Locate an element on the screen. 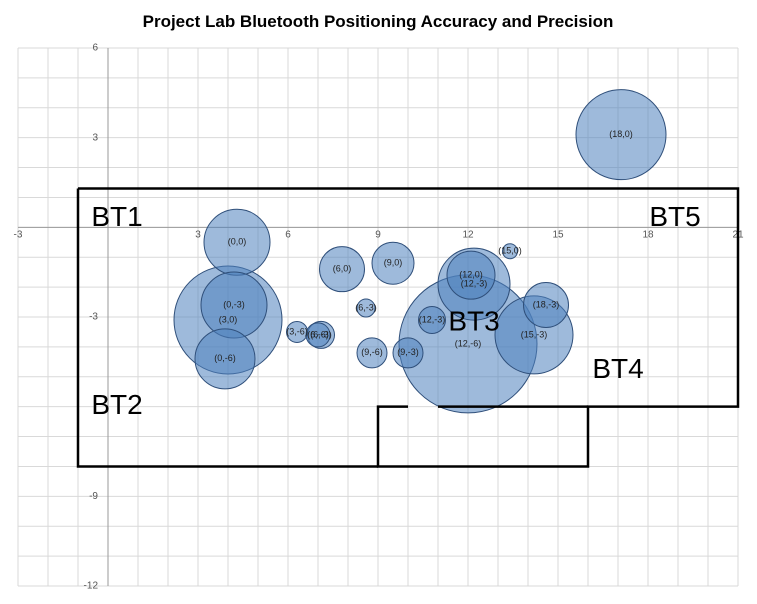 This screenshot has height=604, width=757. bubble-label: (9,0) is located at coordinates (393, 263).